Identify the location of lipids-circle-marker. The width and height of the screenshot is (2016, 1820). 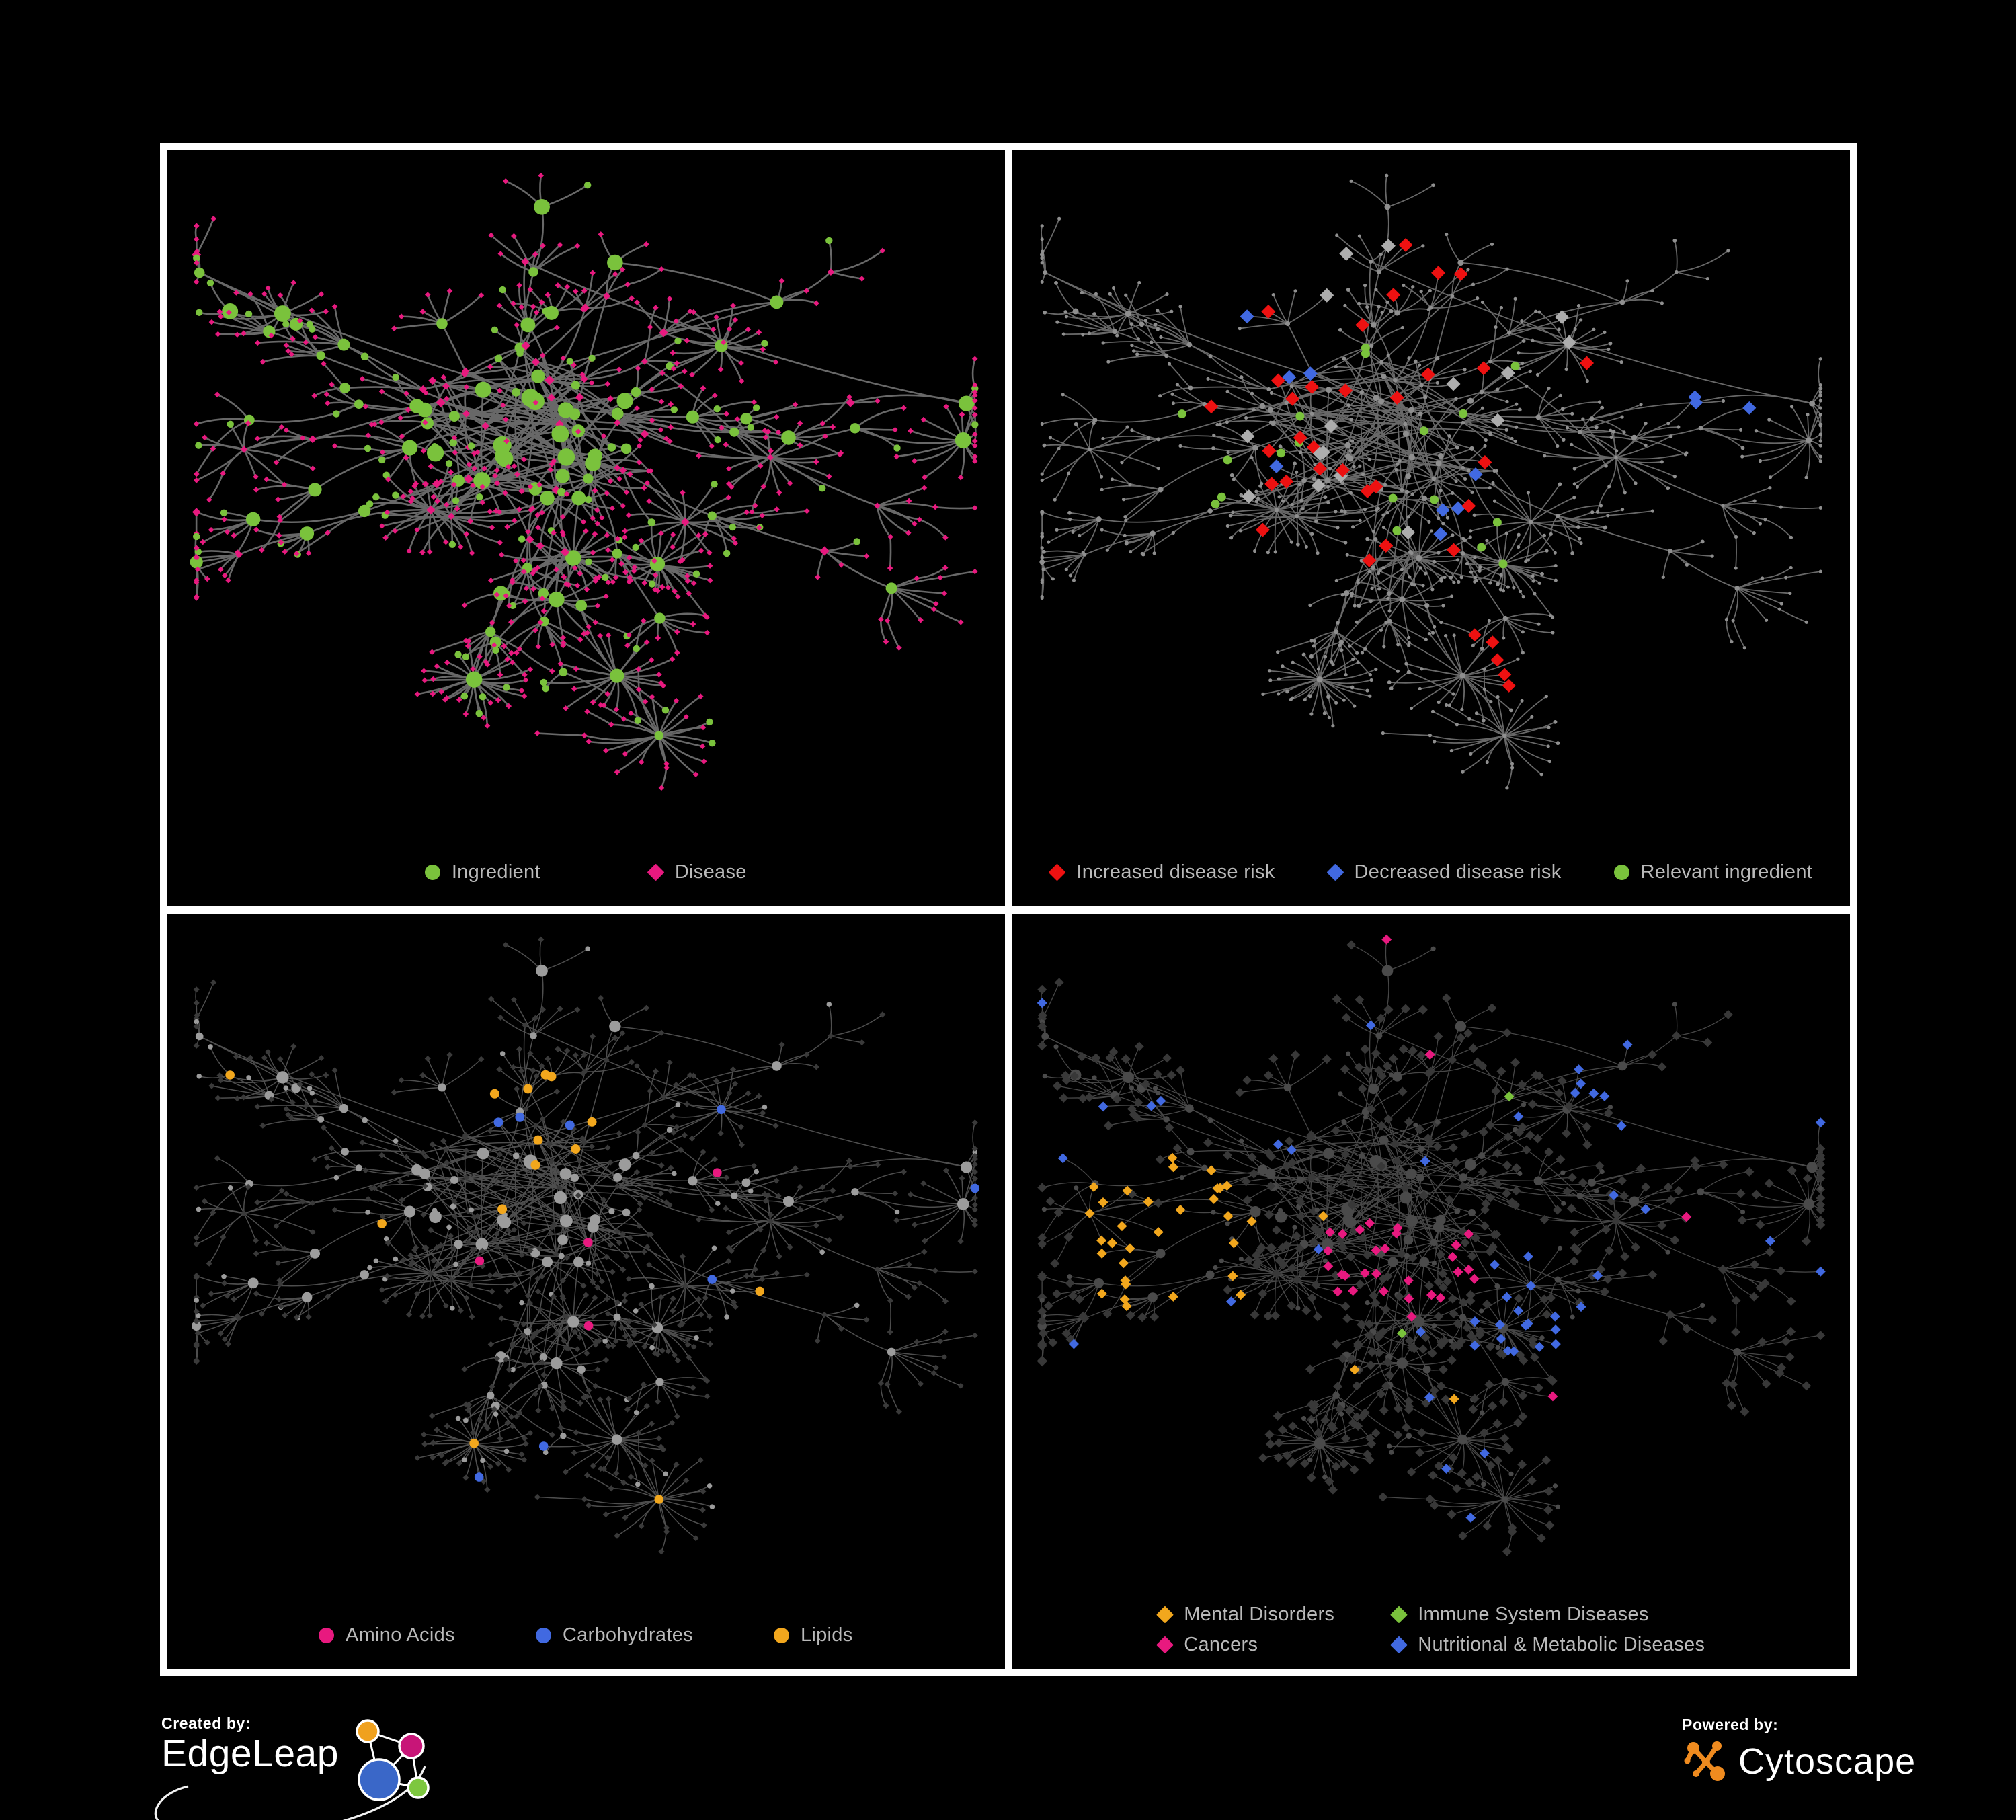
(781, 1635).